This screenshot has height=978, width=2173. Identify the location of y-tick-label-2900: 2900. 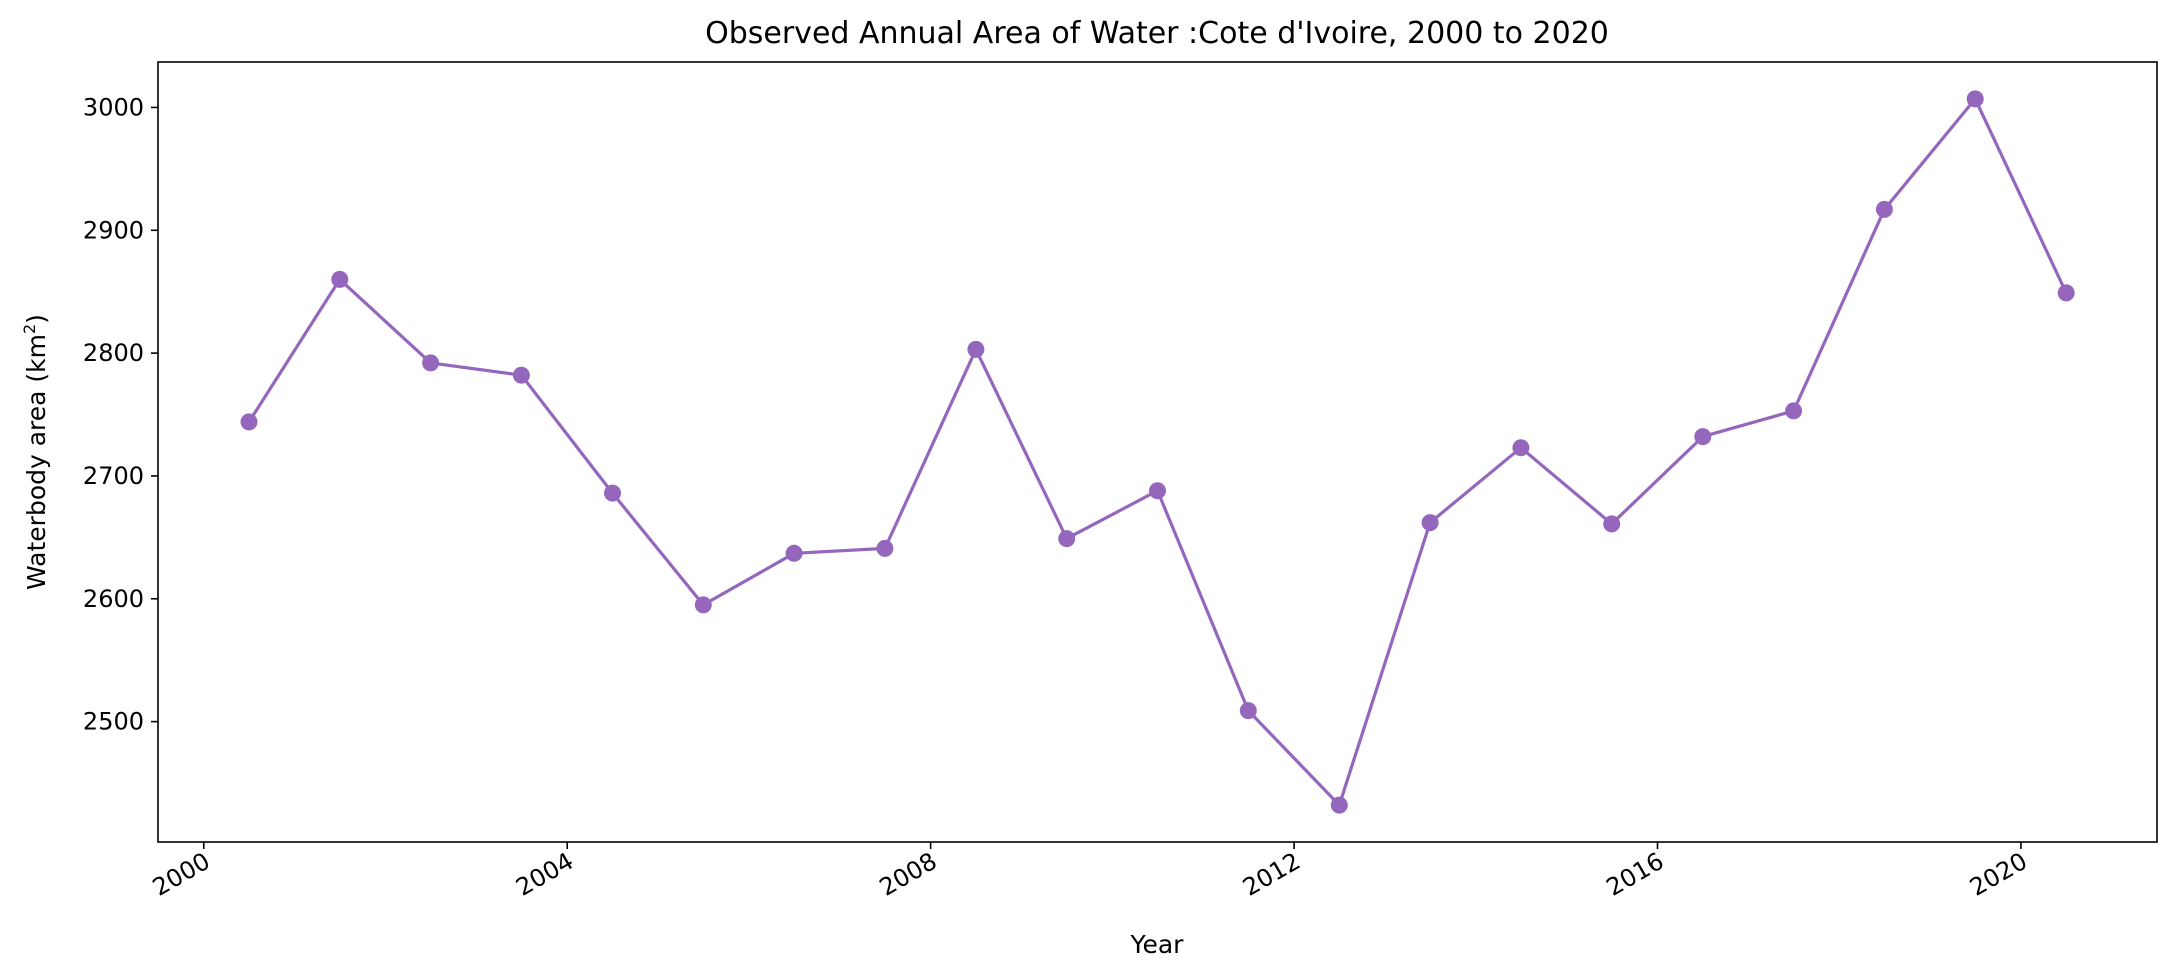
(113, 230).